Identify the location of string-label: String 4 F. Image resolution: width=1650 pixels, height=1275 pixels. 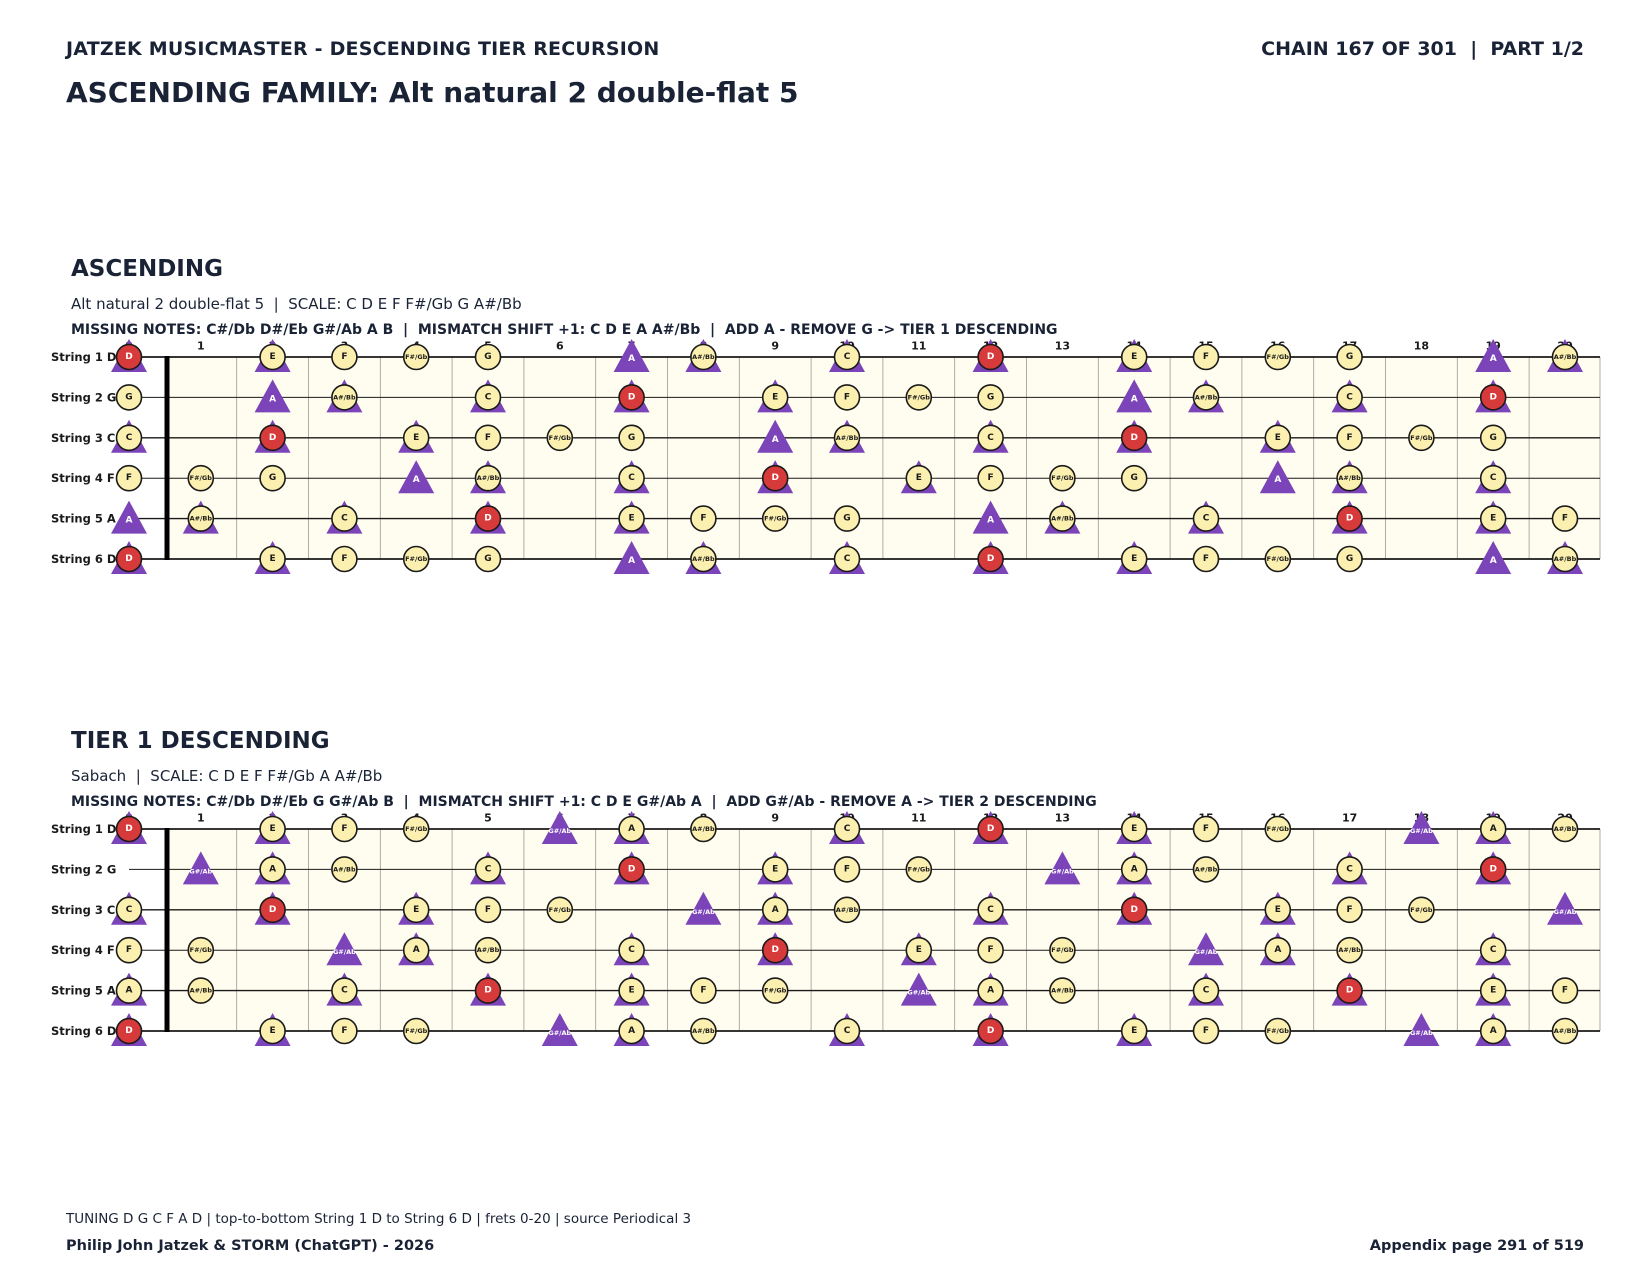
(83, 478).